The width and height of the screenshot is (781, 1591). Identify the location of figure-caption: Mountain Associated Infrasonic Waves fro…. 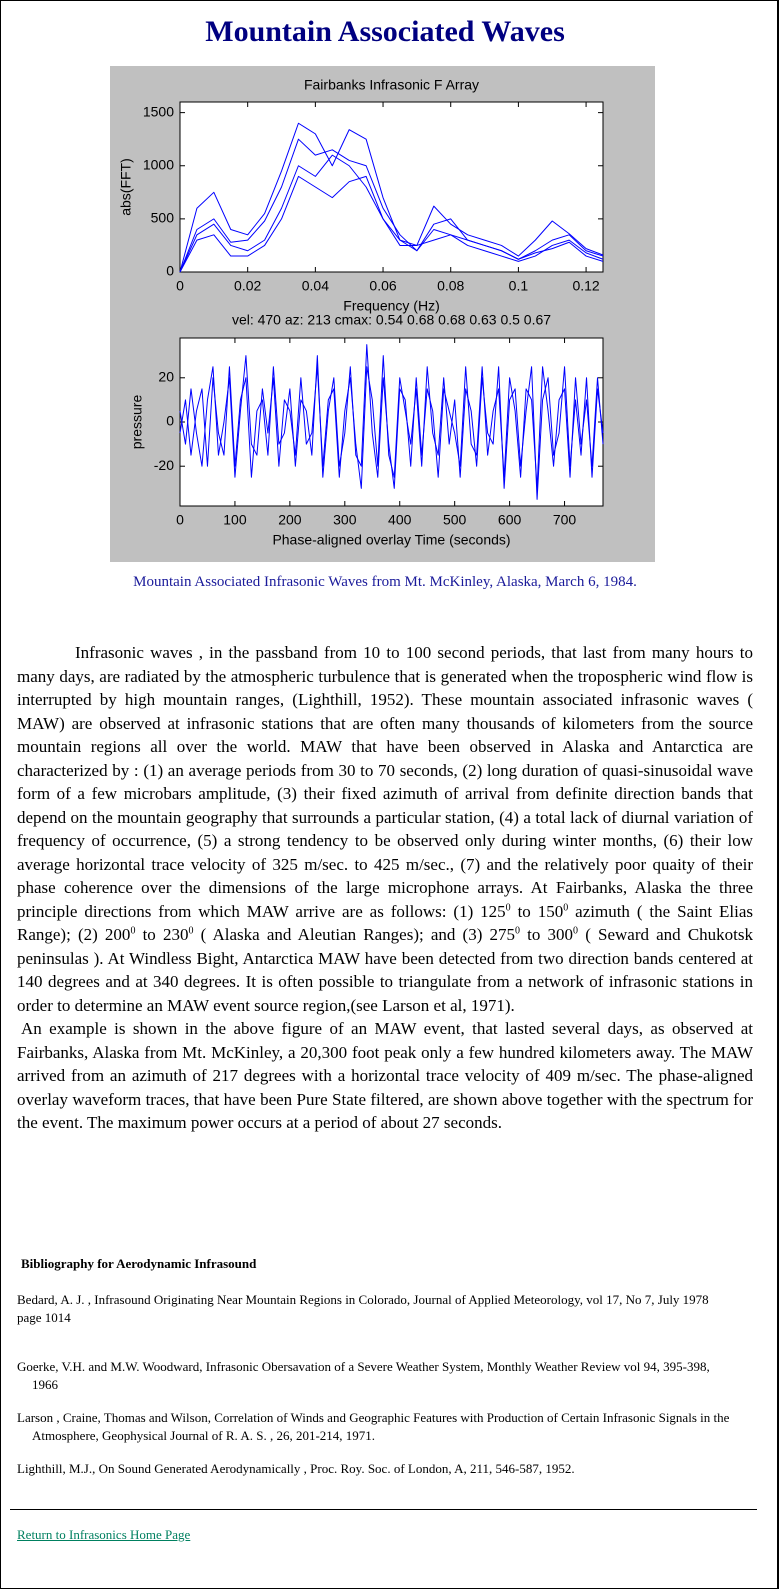
(385, 582).